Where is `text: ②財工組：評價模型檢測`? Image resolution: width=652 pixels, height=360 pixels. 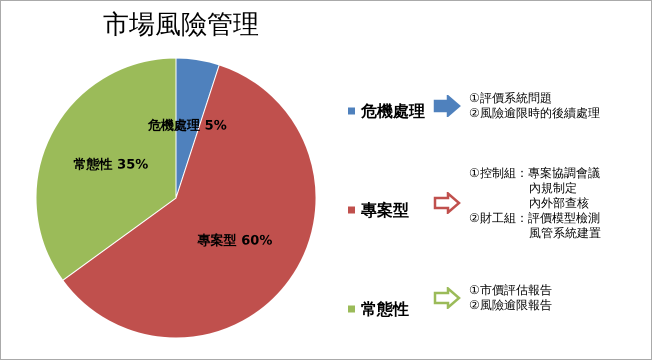 text: ②財工組：評價模型檢測 is located at coordinates (535, 218).